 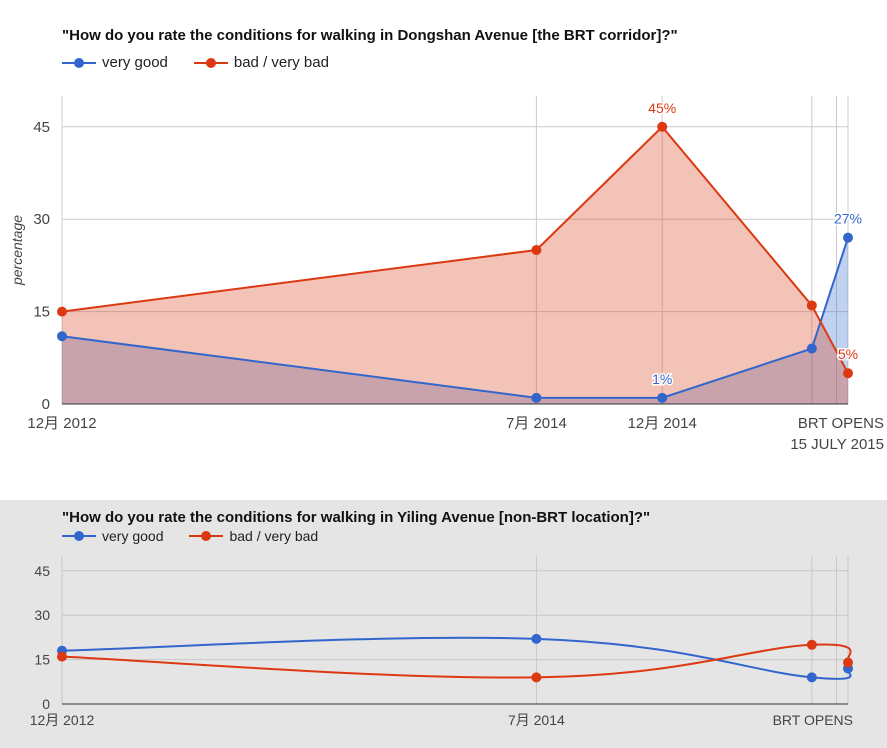 What do you see at coordinates (662, 423) in the screenshot?
I see `x-tick-label: 12月 2014` at bounding box center [662, 423].